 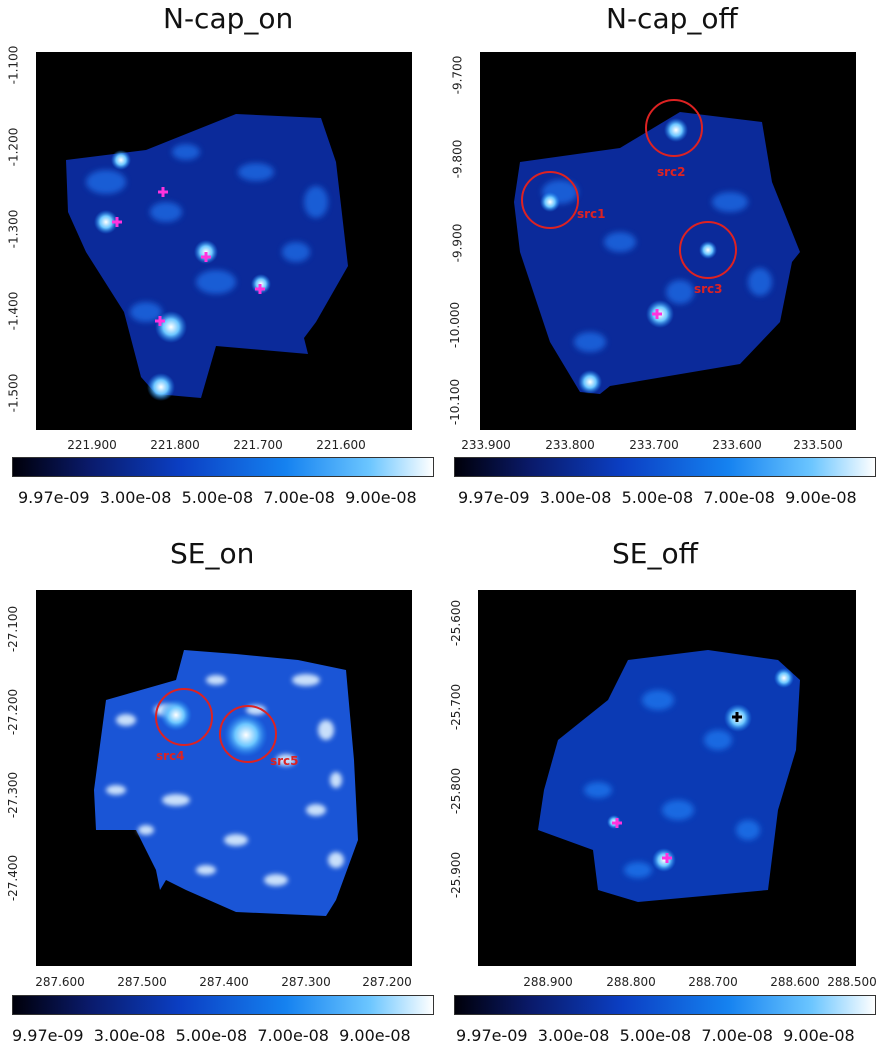 What do you see at coordinates (708, 289) in the screenshot?
I see `source-label: src3` at bounding box center [708, 289].